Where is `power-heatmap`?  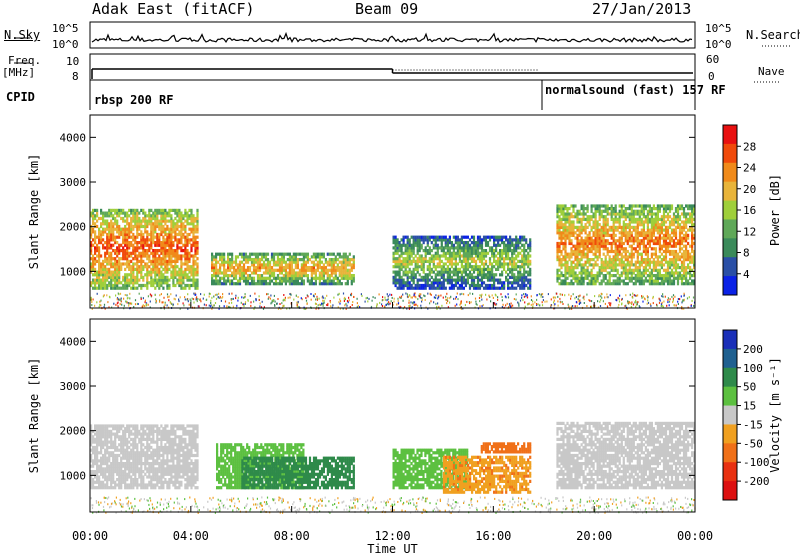 power-heatmap is located at coordinates (393, 257).